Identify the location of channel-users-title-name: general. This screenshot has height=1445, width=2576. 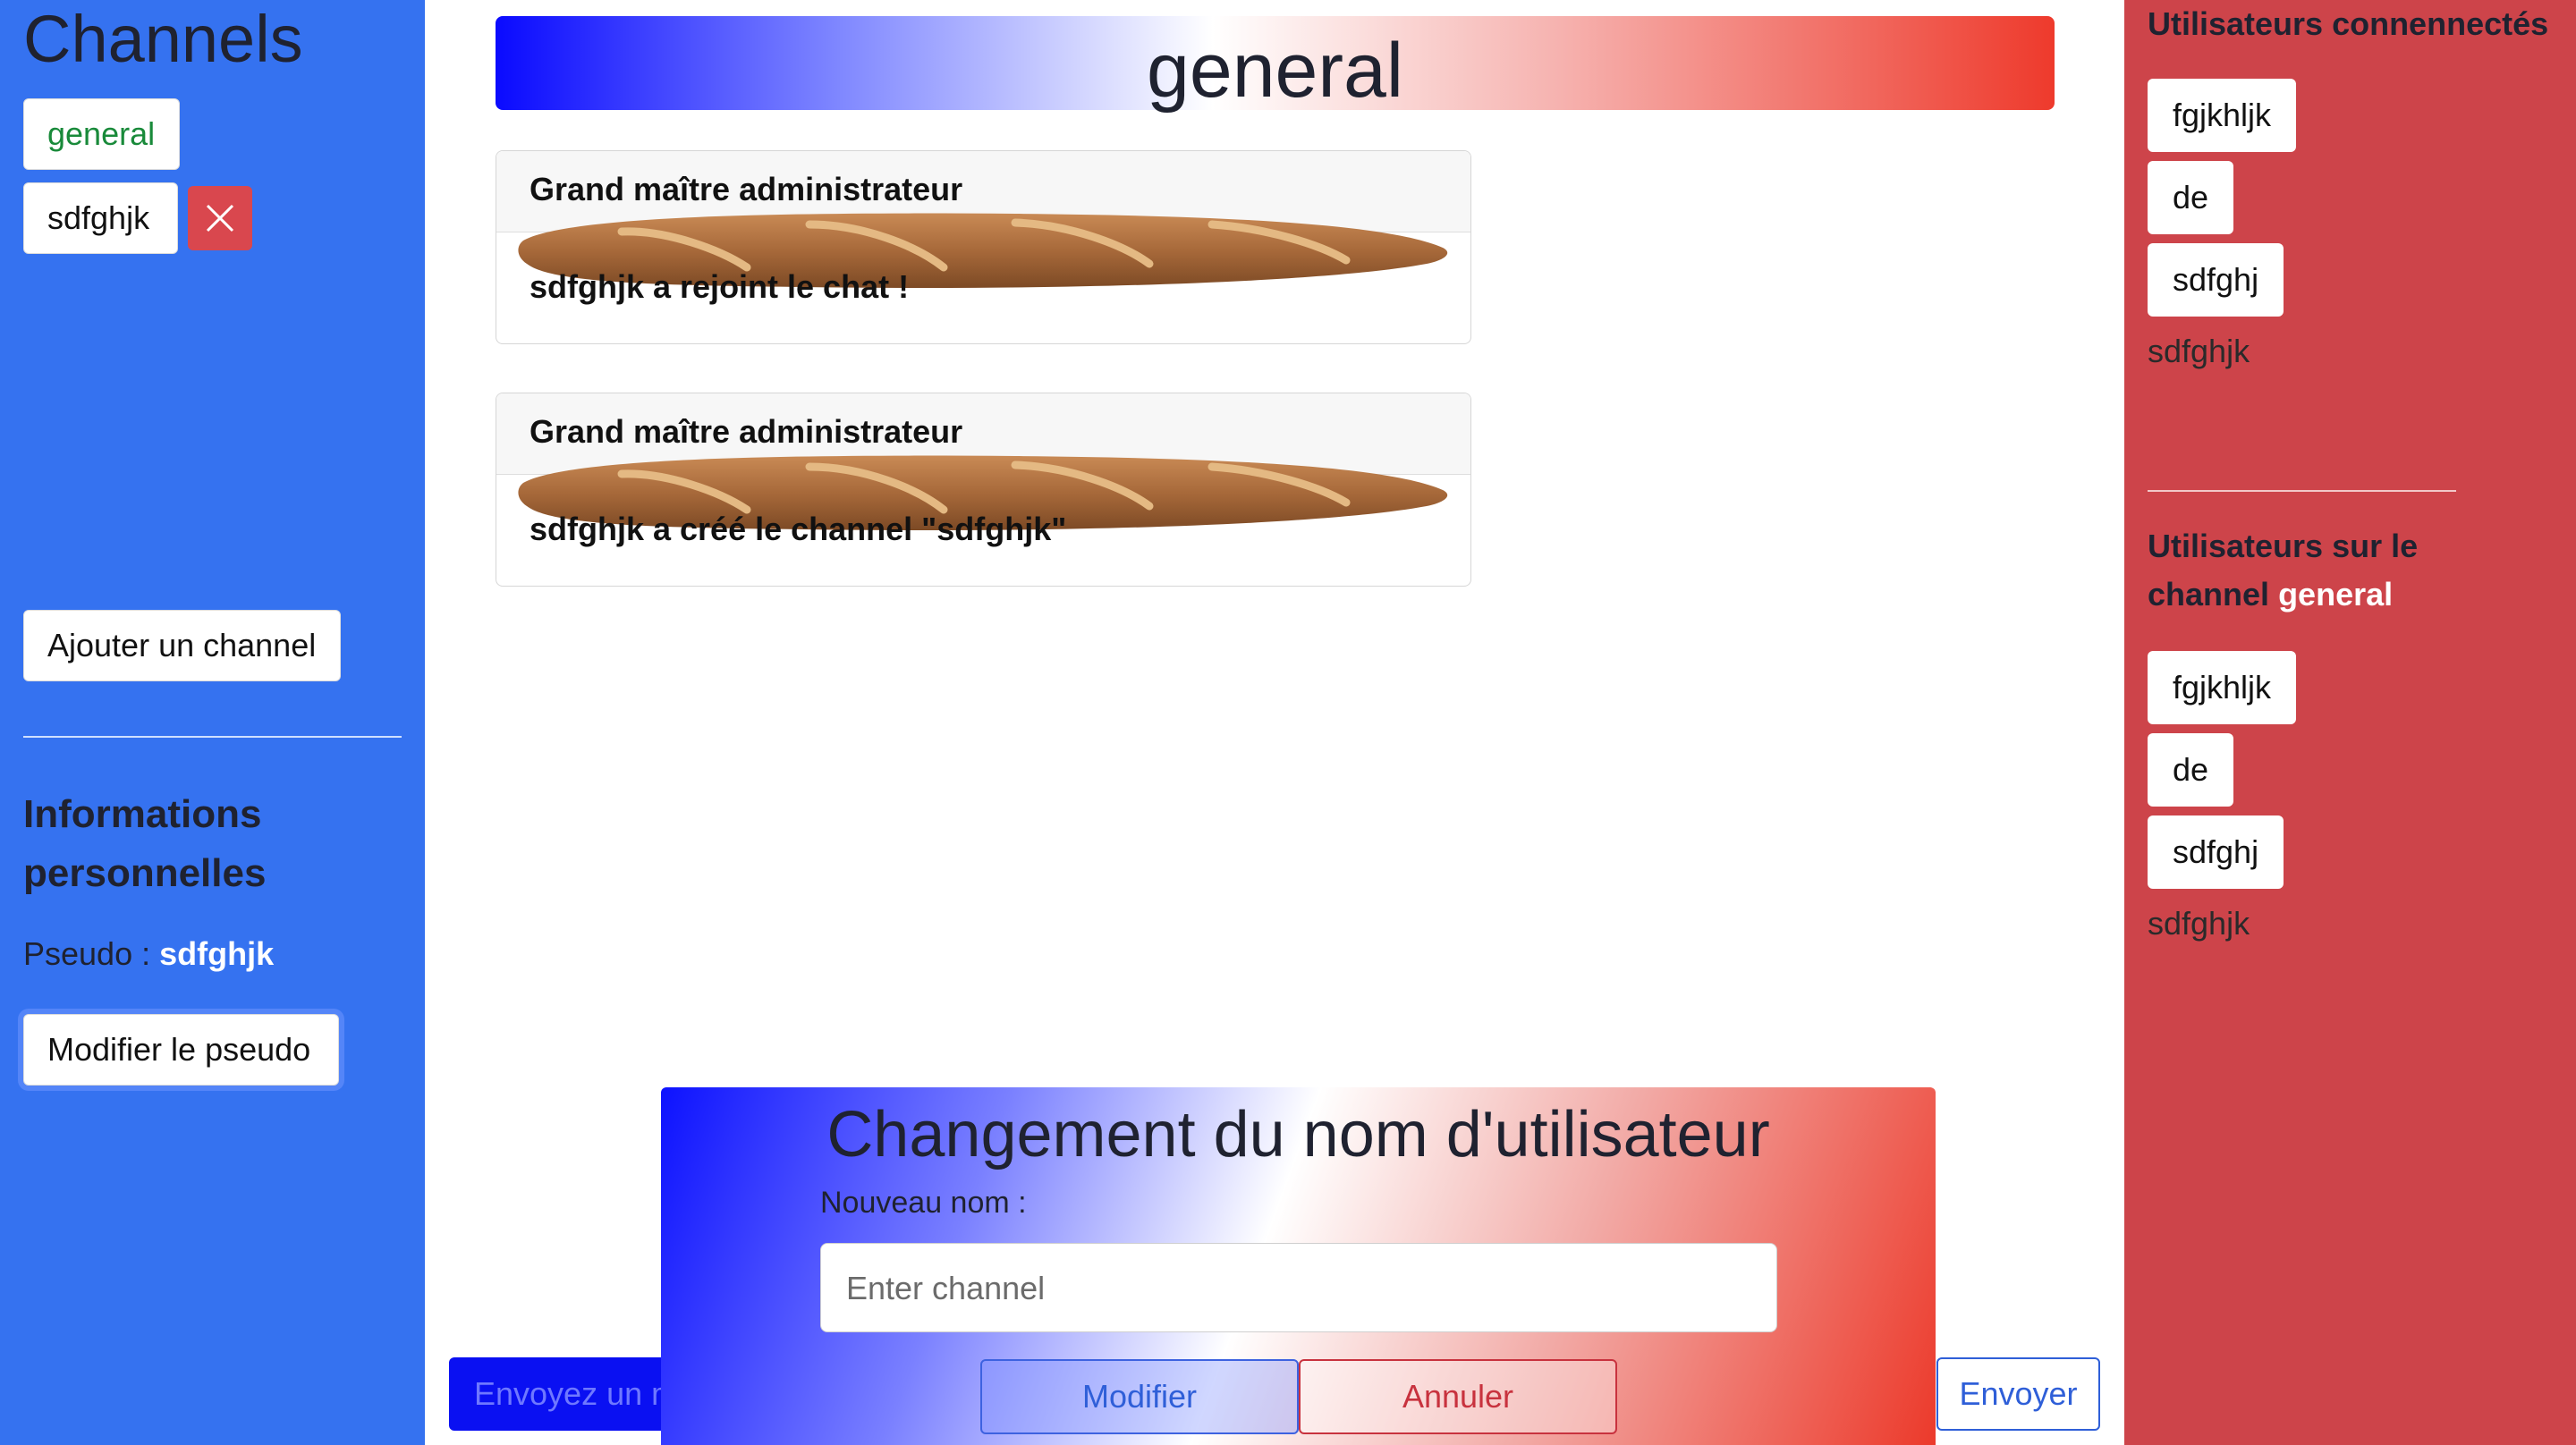
(2336, 594).